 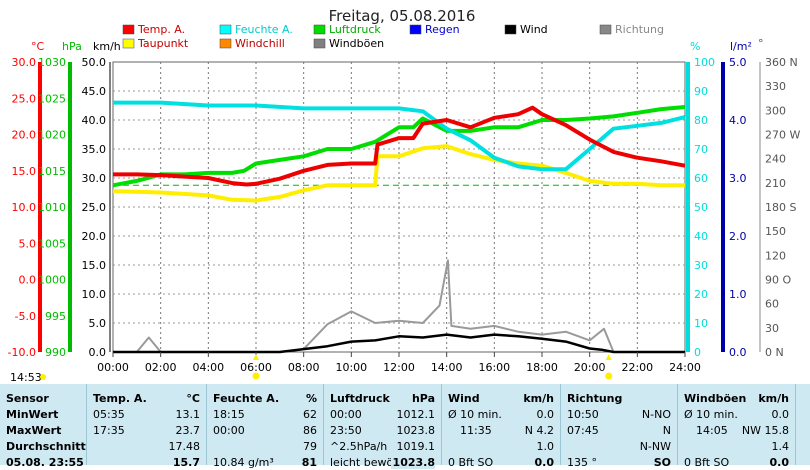 I want to click on gust-max-time: 14:05, so click(x=712, y=430).